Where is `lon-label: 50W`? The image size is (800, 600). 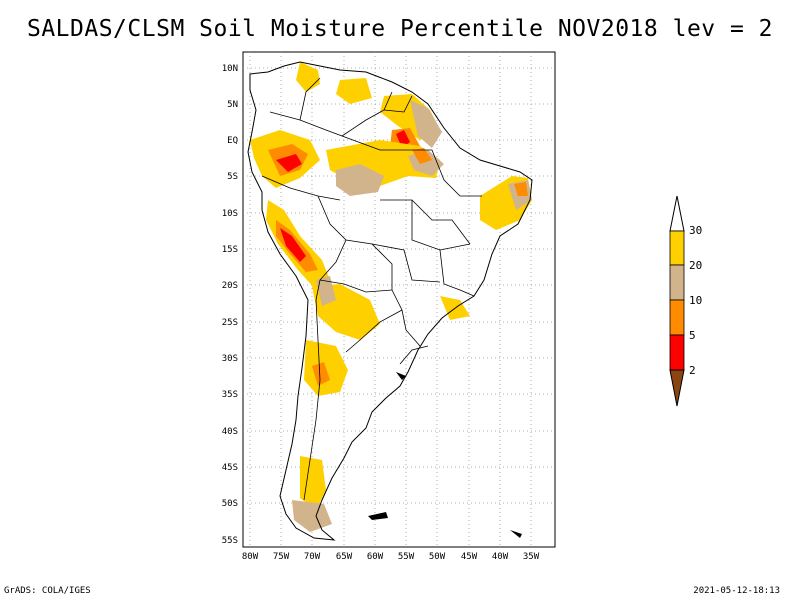
lon-label: 50W is located at coordinates (437, 557).